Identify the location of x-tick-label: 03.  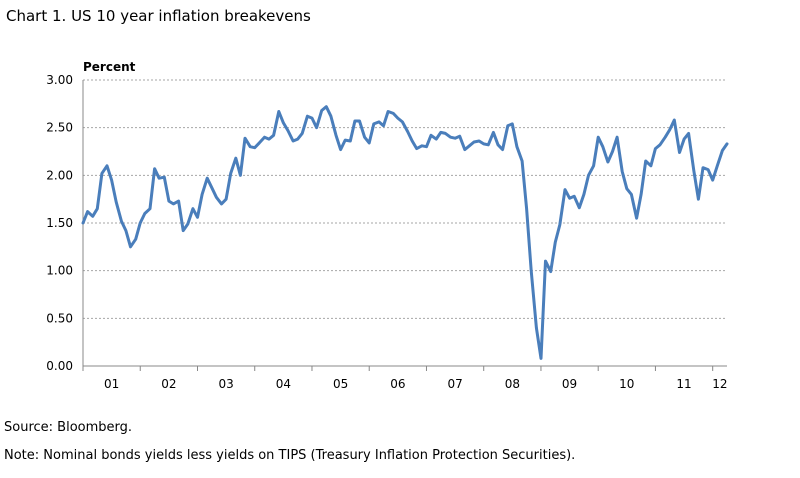
(225, 384).